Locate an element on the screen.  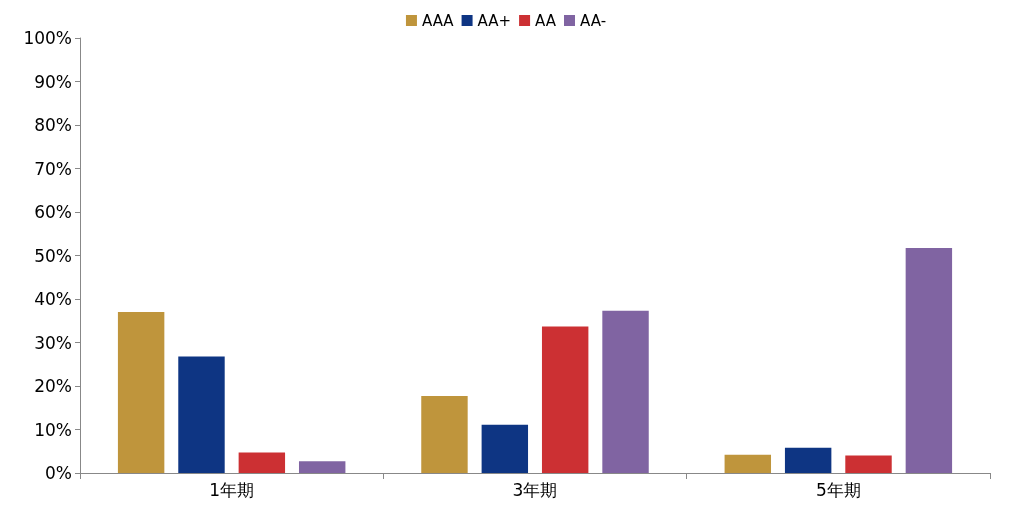
y-tick-label: 90% is located at coordinates (53, 81).